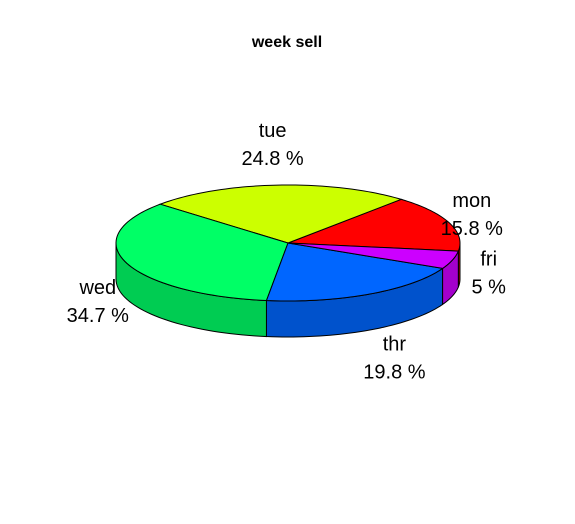 Image resolution: width=575 pixels, height=524 pixels. Describe the element at coordinates (488, 288) in the screenshot. I see `slice-pct-fri: 5 %` at that location.